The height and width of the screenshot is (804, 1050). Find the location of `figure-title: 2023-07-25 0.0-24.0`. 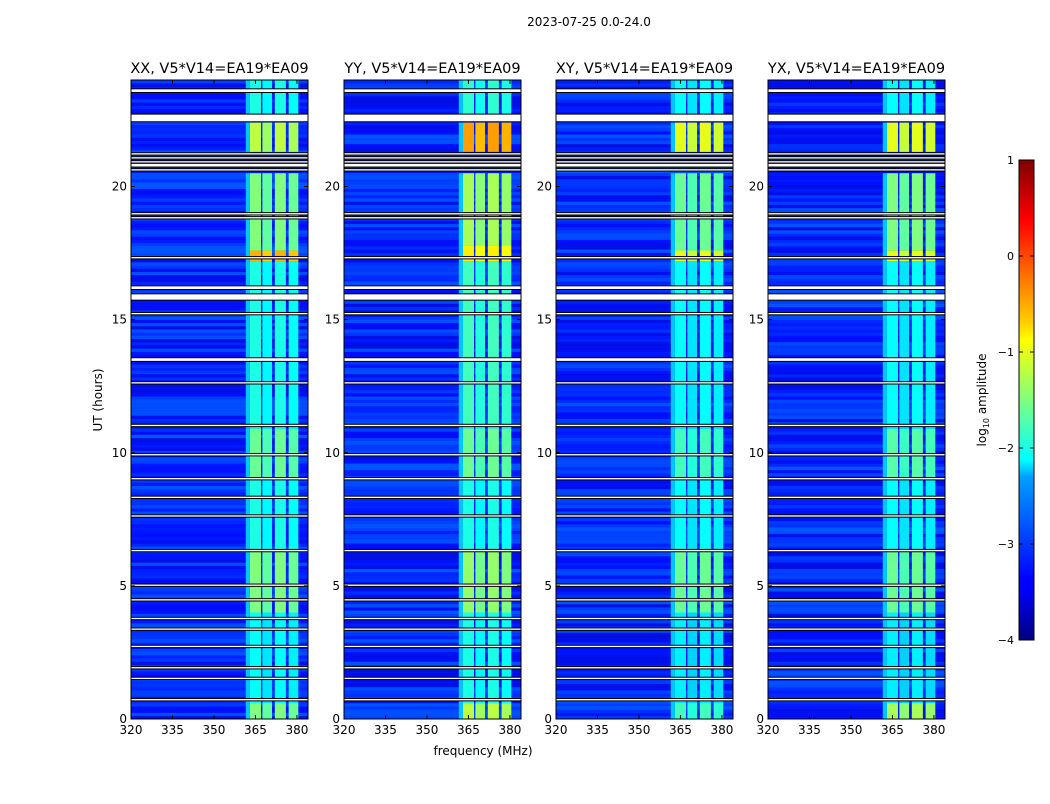

figure-title: 2023-07-25 0.0-24.0 is located at coordinates (589, 22).